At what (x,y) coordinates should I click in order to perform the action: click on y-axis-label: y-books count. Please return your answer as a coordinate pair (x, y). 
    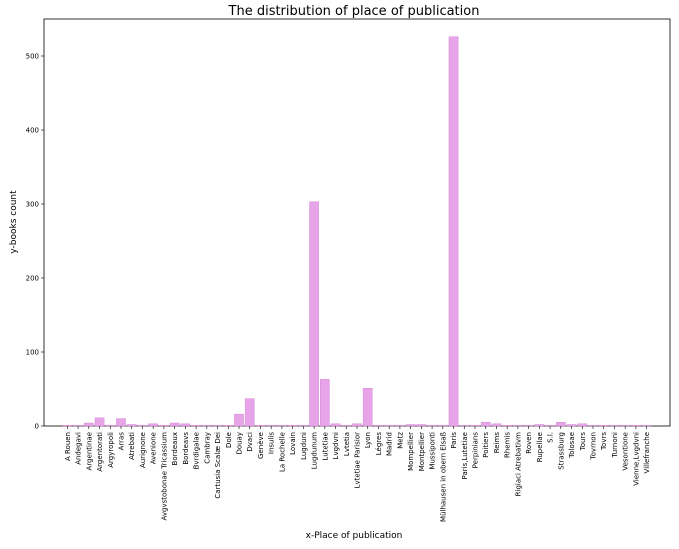
    Looking at the image, I should click on (14, 222).